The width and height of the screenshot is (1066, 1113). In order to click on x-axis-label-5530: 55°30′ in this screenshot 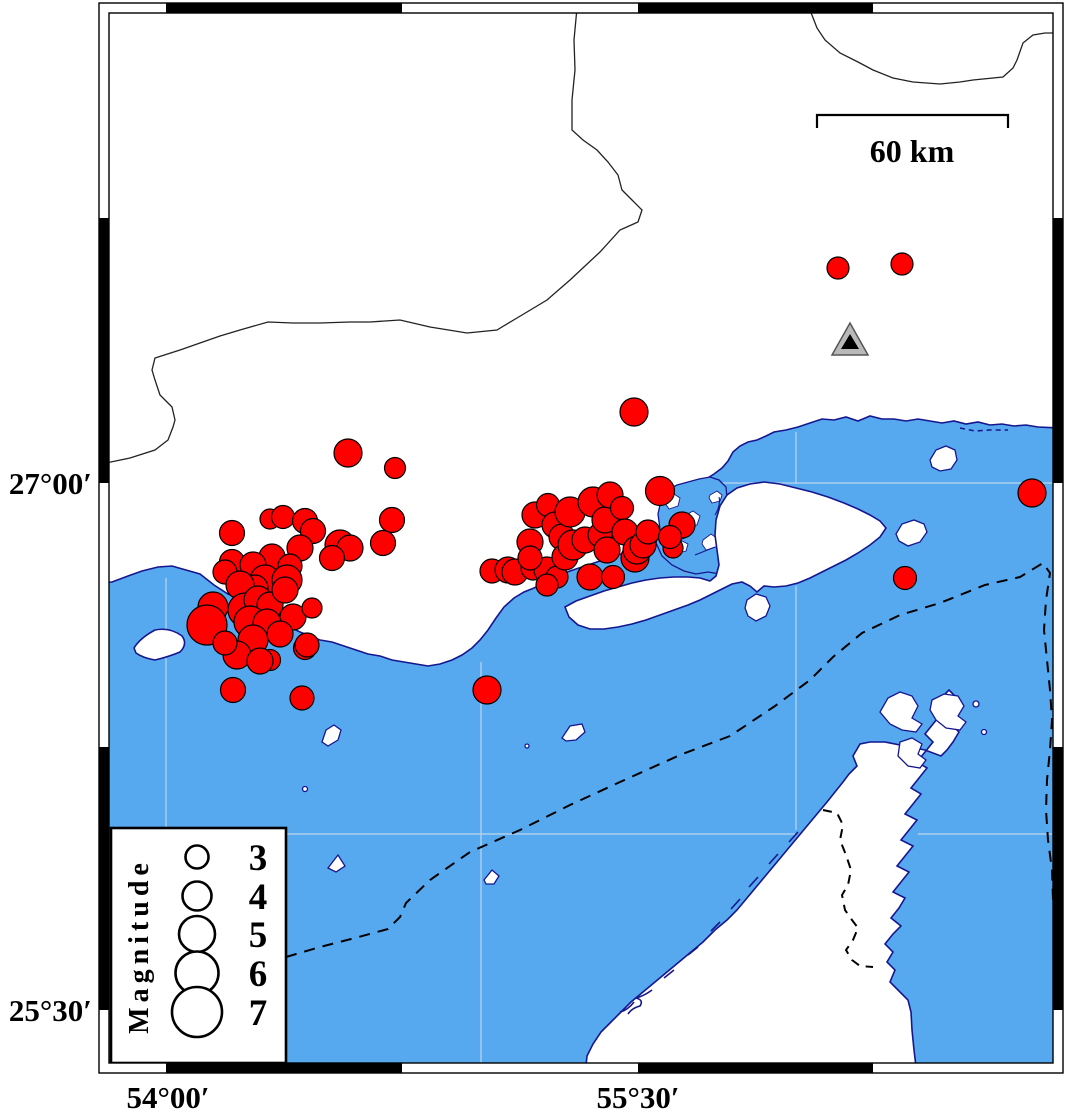, I will do `click(637, 1096)`.